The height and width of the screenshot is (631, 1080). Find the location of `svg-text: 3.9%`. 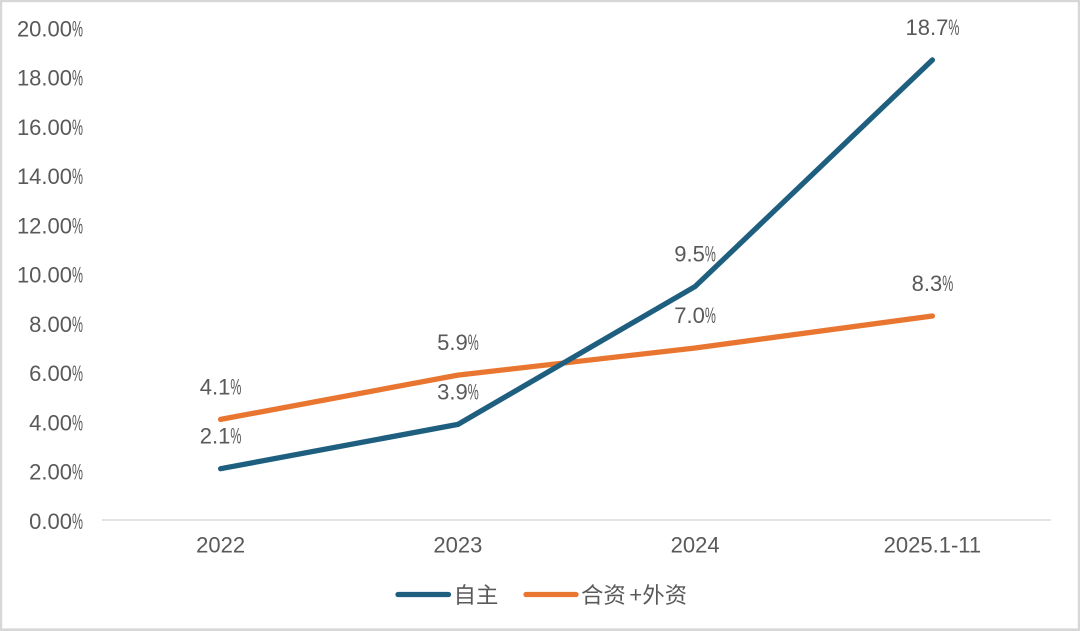

svg-text: 3.9% is located at coordinates (458, 391).